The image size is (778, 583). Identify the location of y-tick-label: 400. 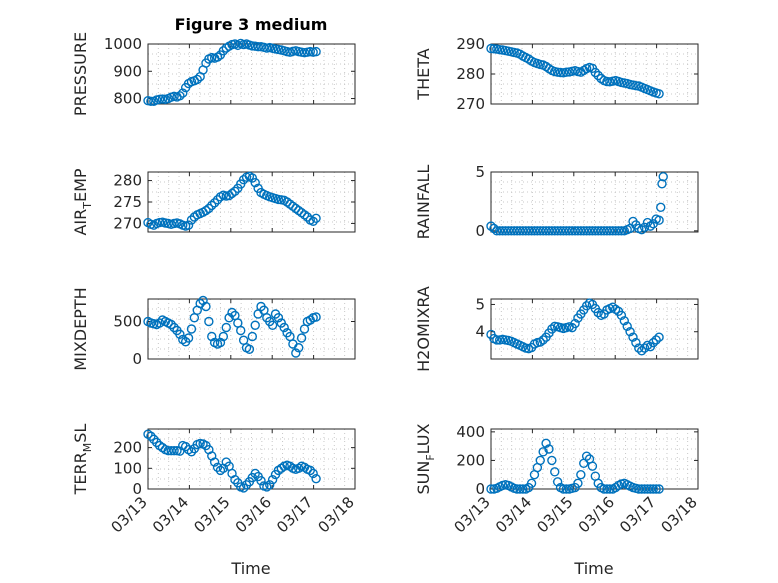
(470, 432).